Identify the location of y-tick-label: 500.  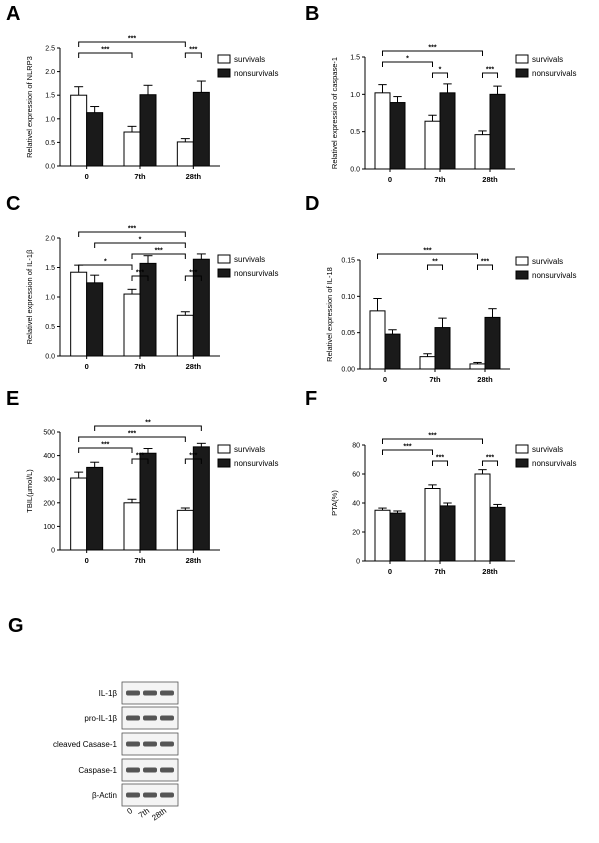
(49, 433).